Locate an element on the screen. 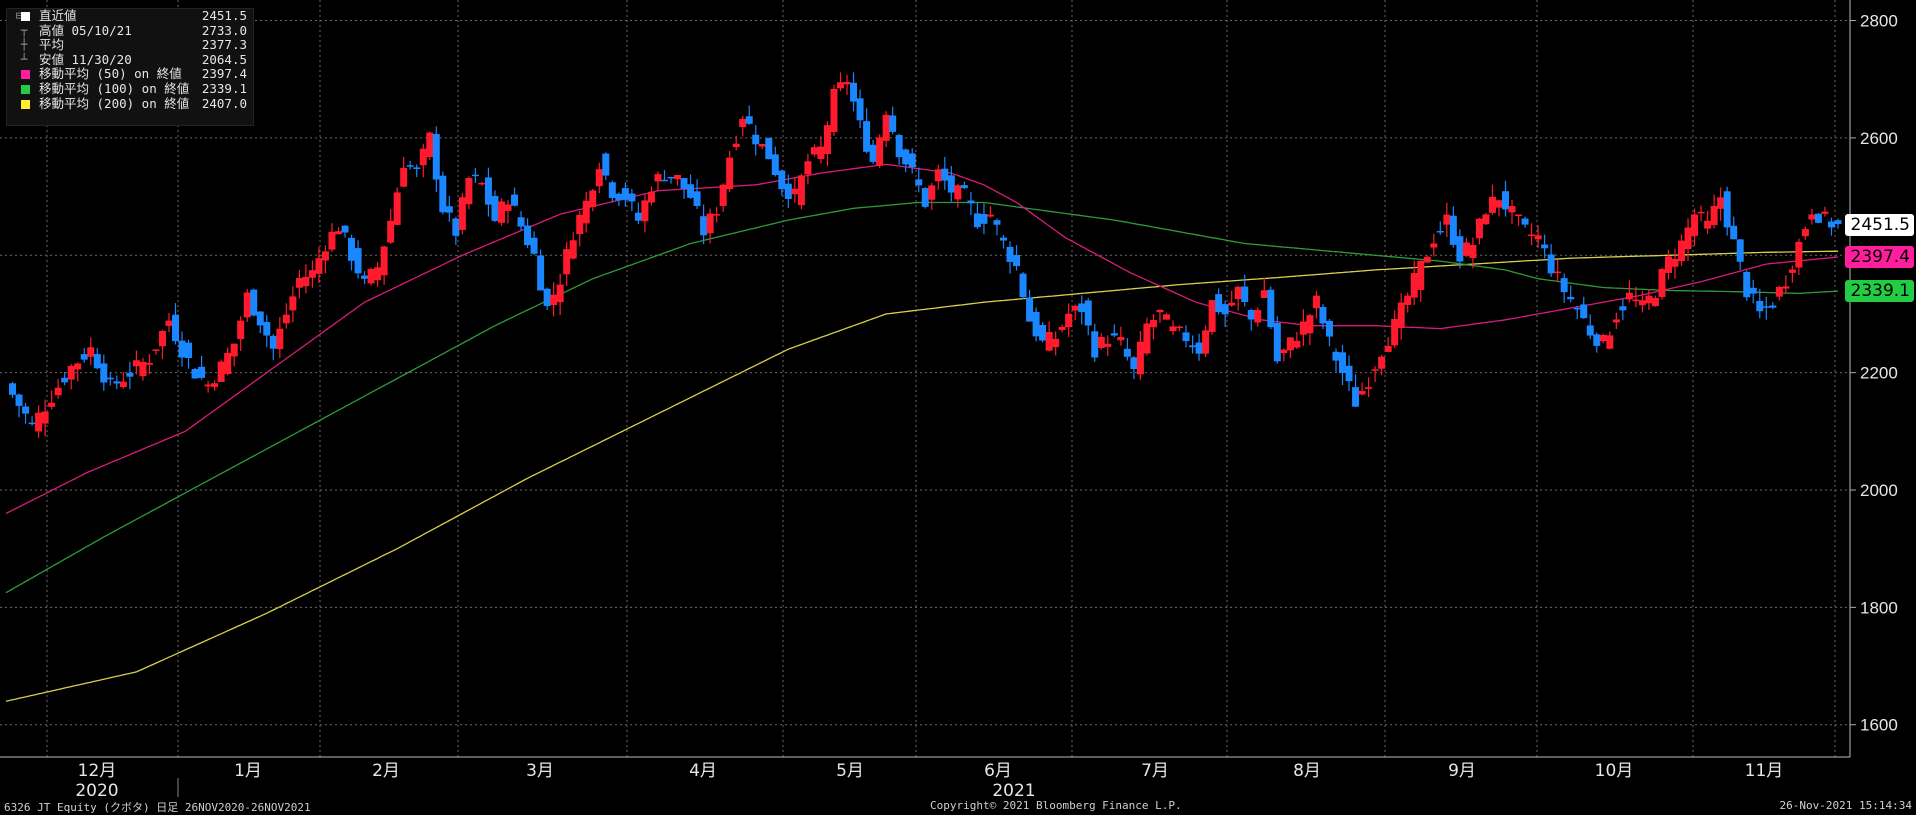  x-month-label: 6月 is located at coordinates (998, 771).